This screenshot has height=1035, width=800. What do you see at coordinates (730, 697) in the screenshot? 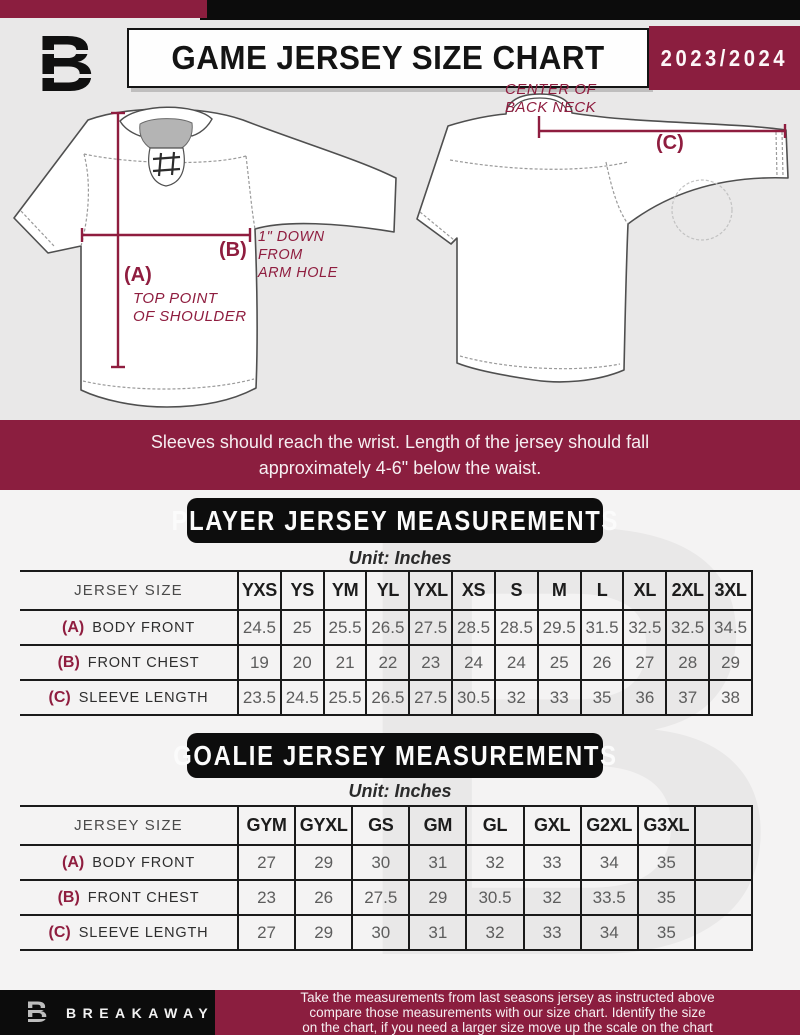
I see `measurement-value: 38` at bounding box center [730, 697].